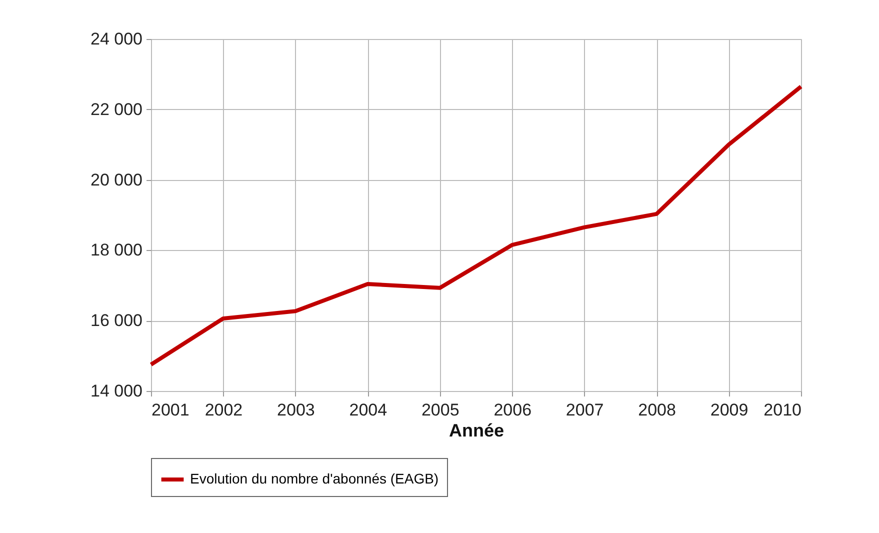 Image resolution: width=879 pixels, height=533 pixels. I want to click on x-tick-label: 2006, so click(513, 410).